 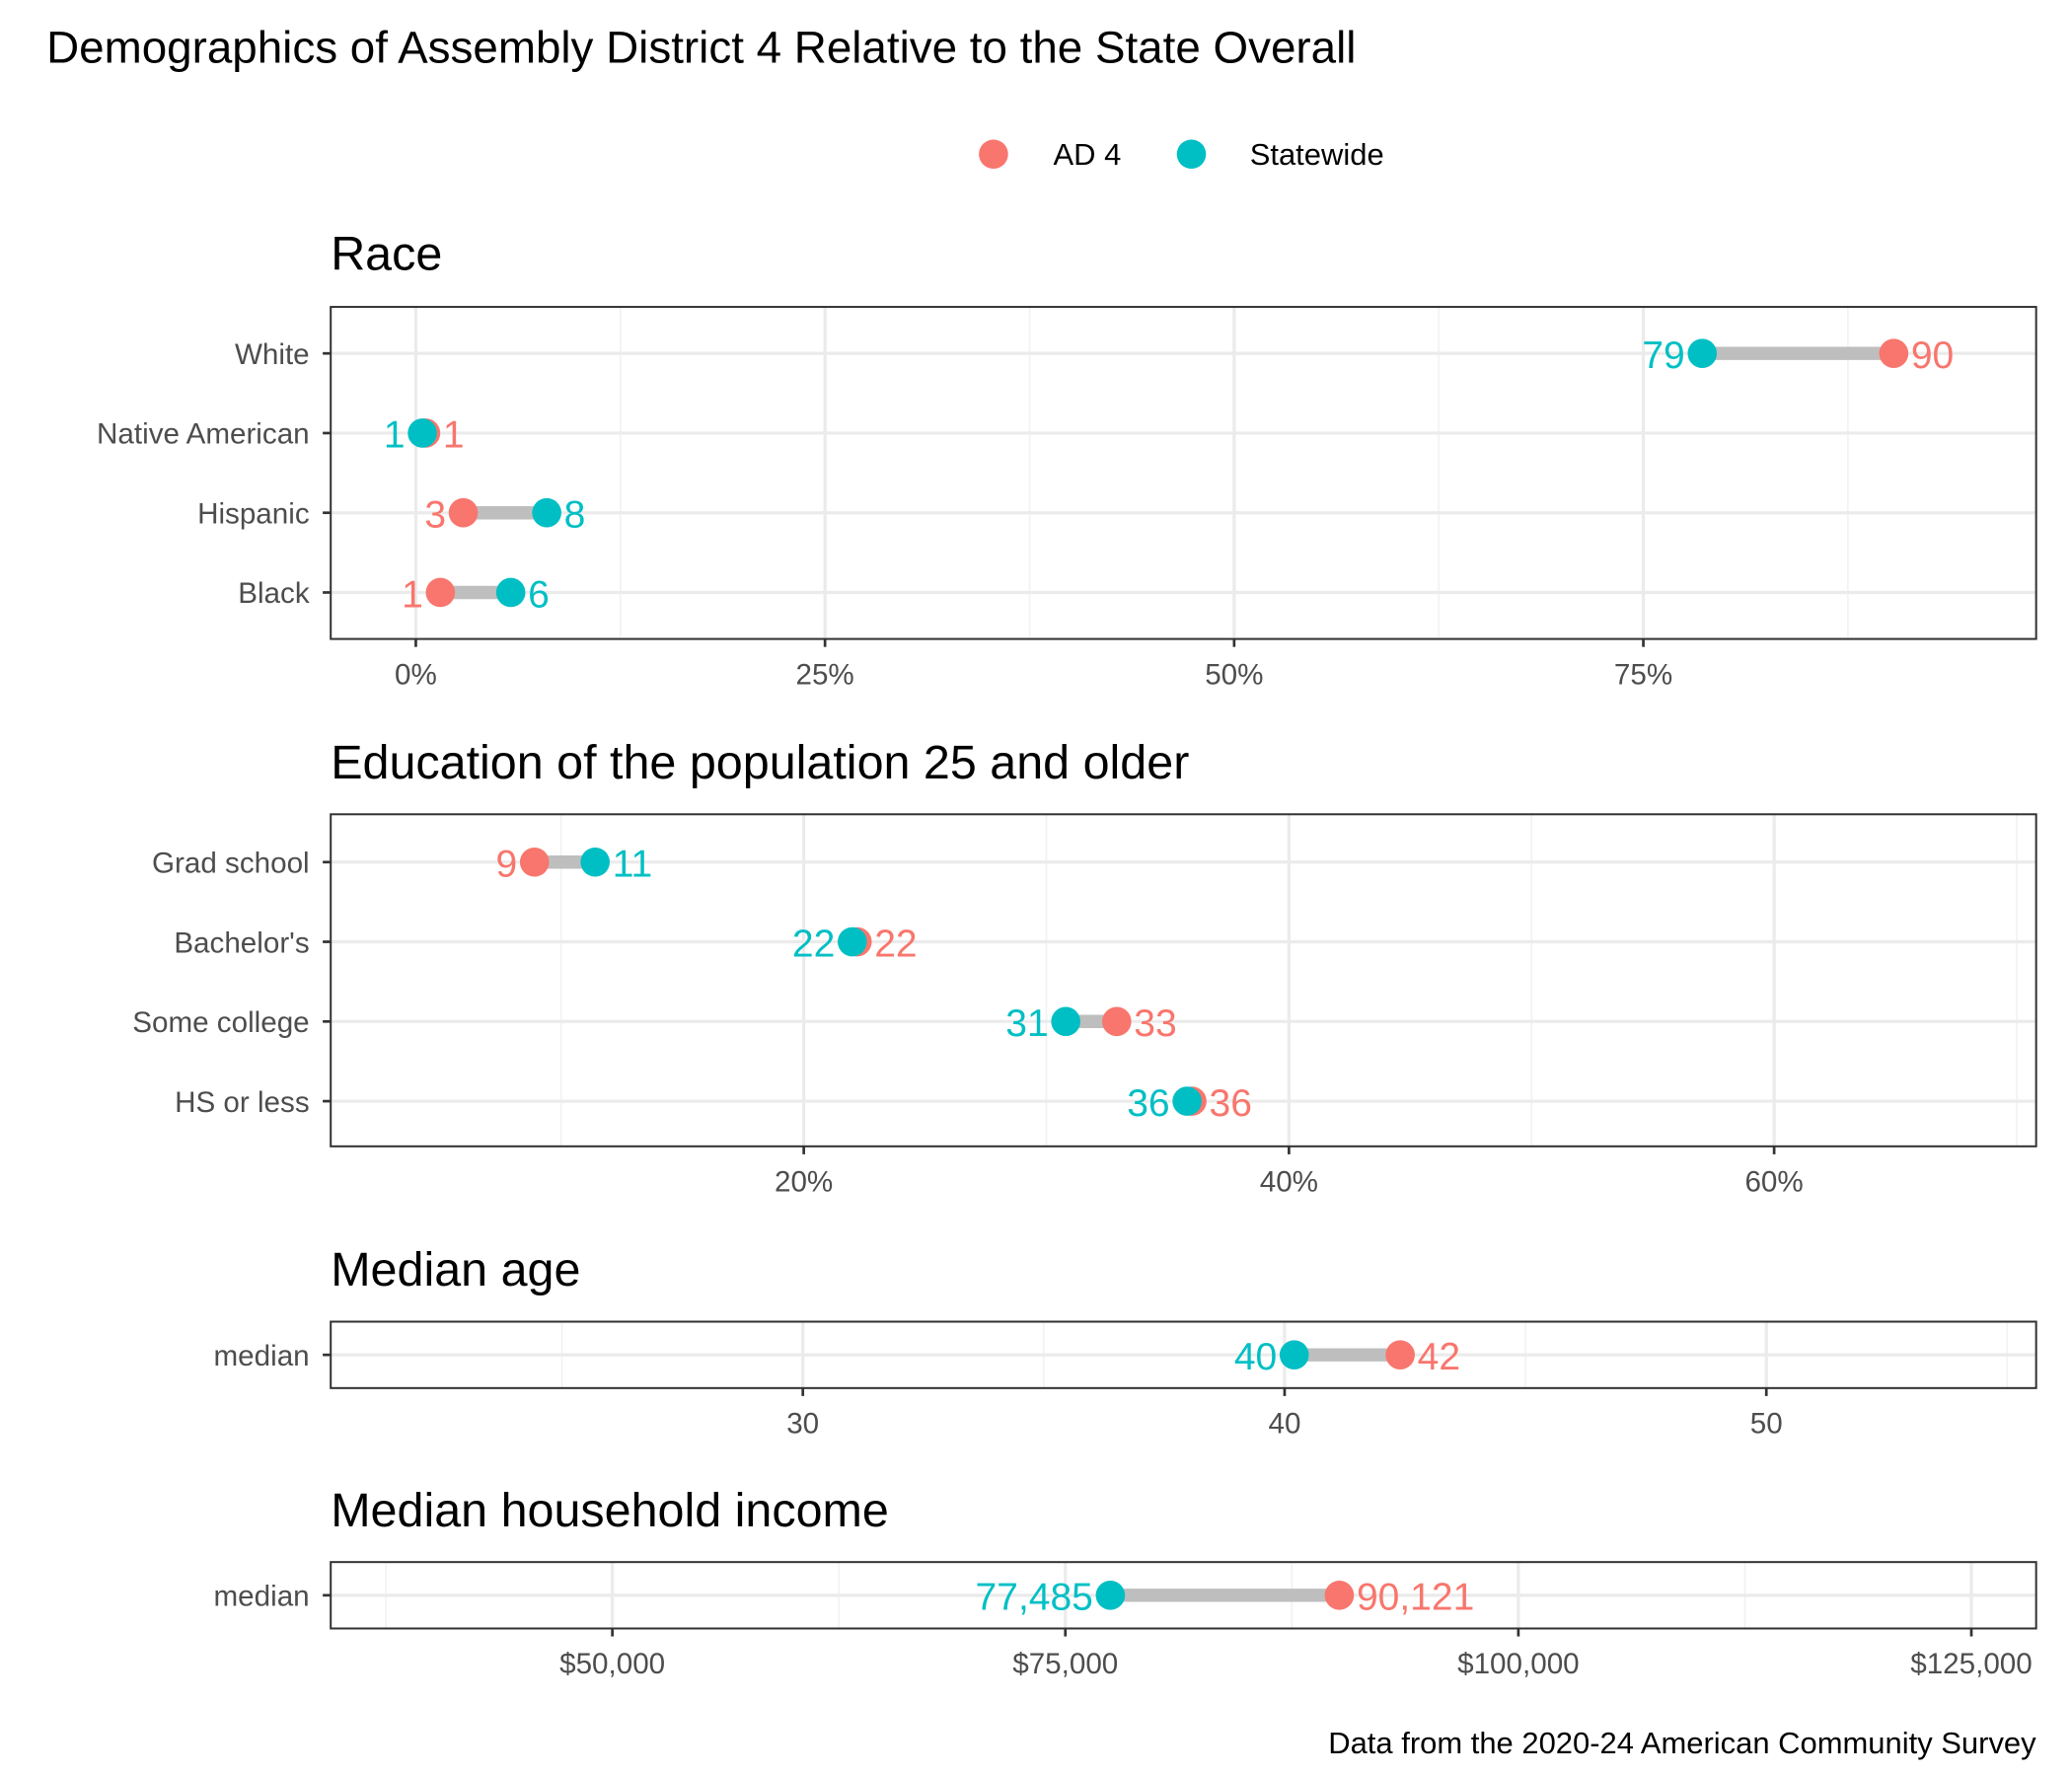 What do you see at coordinates (1663, 355) in the screenshot?
I see `data-label-statewide: 79` at bounding box center [1663, 355].